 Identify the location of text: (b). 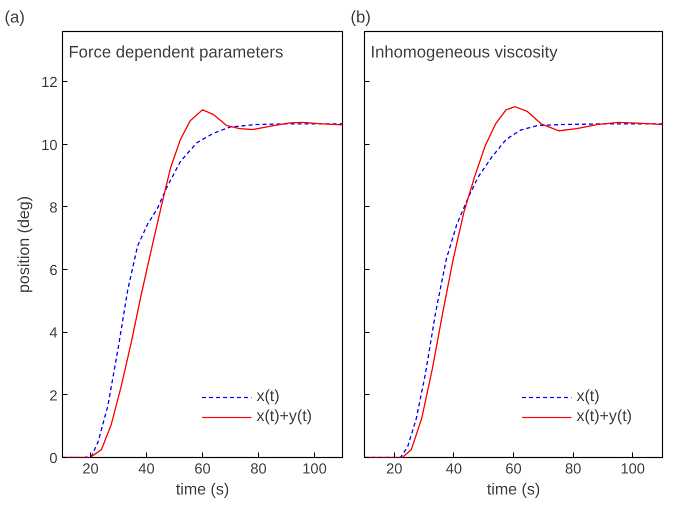
(360, 17).